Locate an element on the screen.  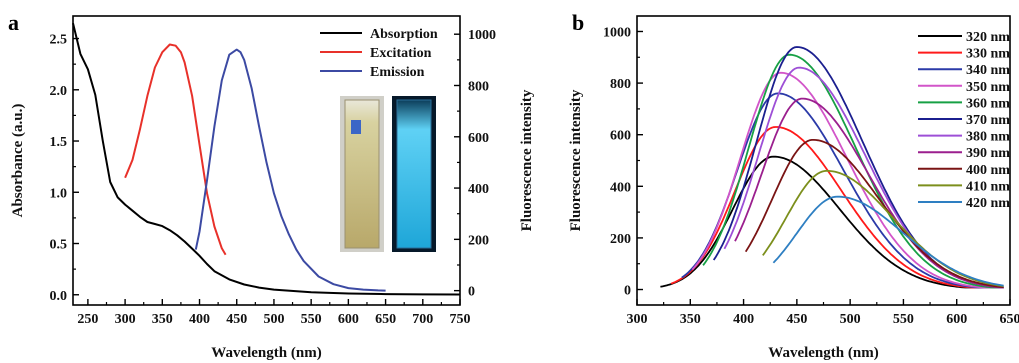
x-tick-label-a: 500 is located at coordinates (273, 319).